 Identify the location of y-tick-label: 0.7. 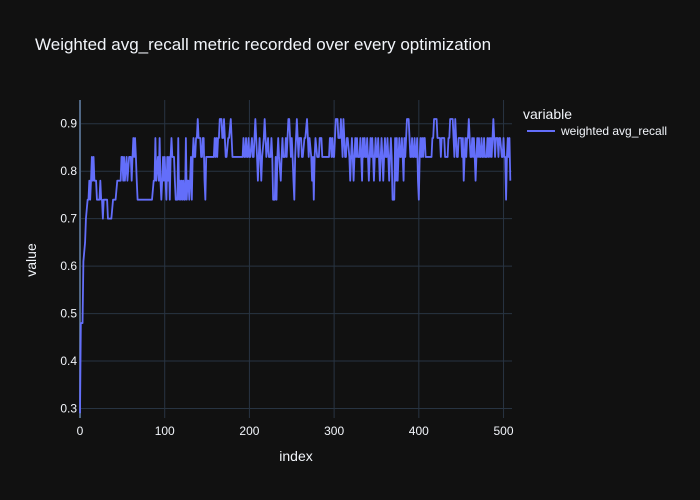
(68, 219).